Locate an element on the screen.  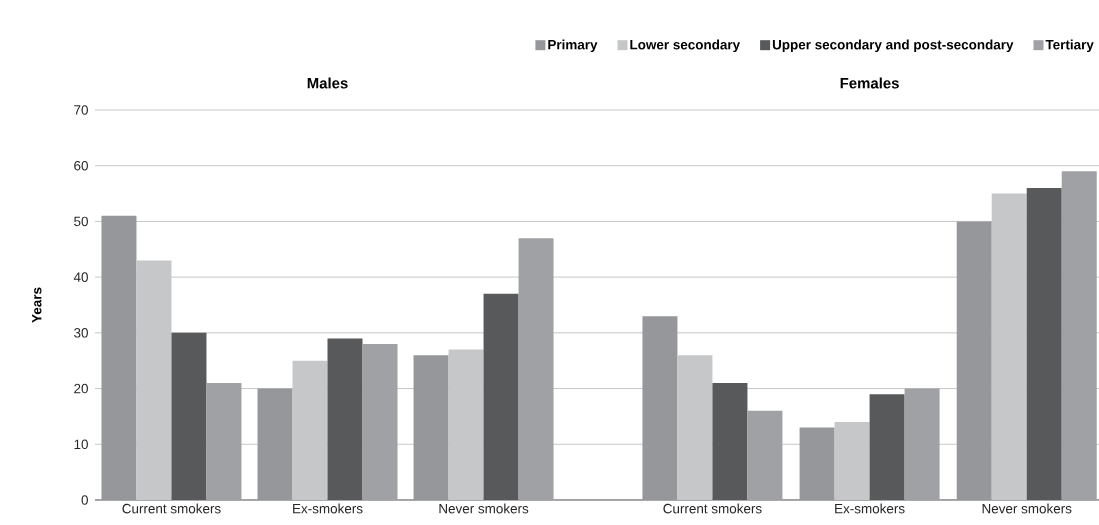
chart-title: Females is located at coordinates (869, 83).